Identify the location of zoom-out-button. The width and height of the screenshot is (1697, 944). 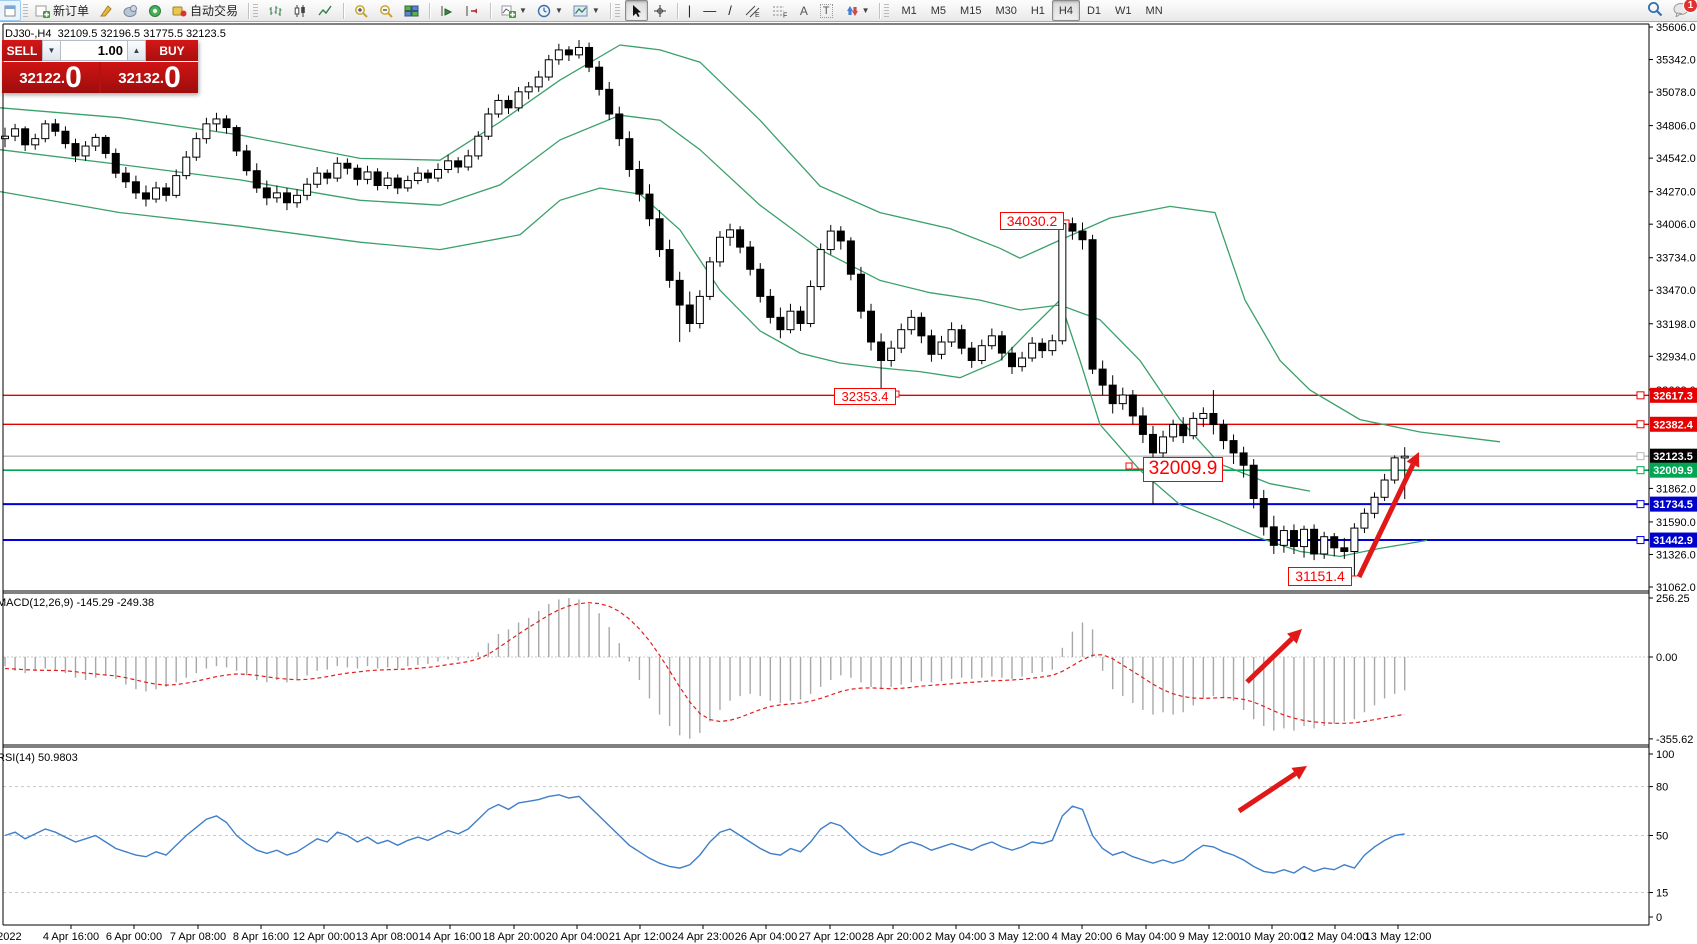
(386, 10).